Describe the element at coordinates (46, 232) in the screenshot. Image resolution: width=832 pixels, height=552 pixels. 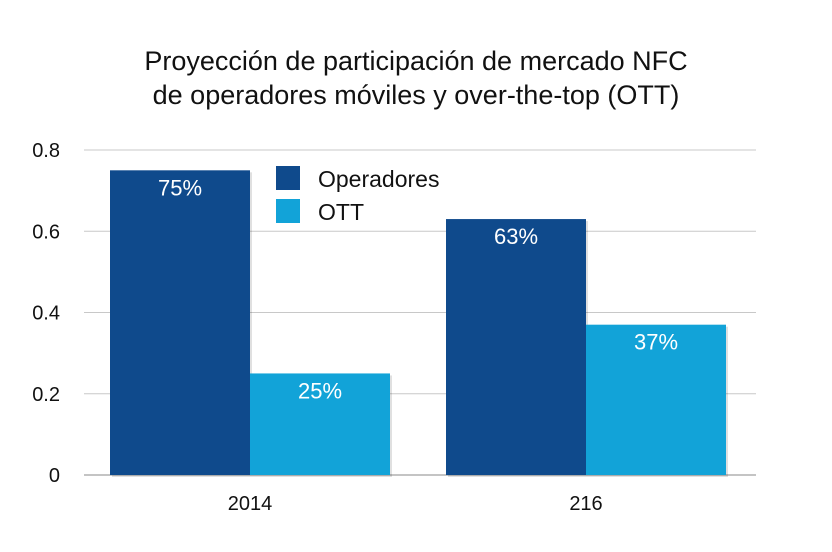
I see `y-tick-label: 0.6` at that location.